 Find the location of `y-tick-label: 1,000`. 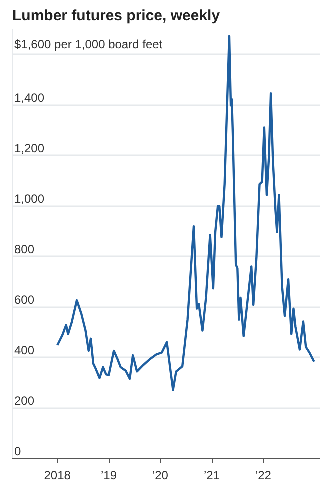

y-tick-label: 1,000 is located at coordinates (29, 199).